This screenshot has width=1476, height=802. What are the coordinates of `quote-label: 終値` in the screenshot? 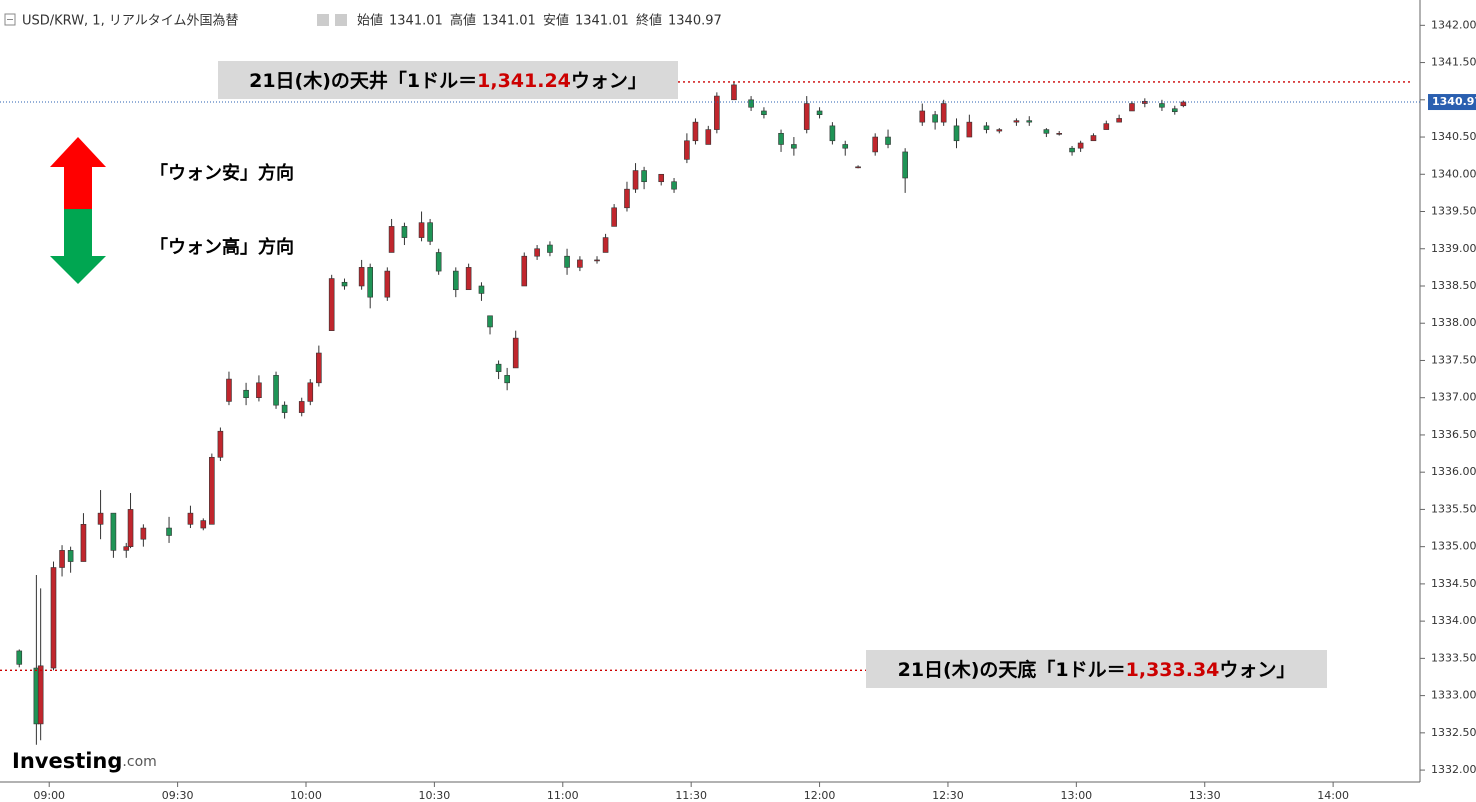 It's located at (649, 21).